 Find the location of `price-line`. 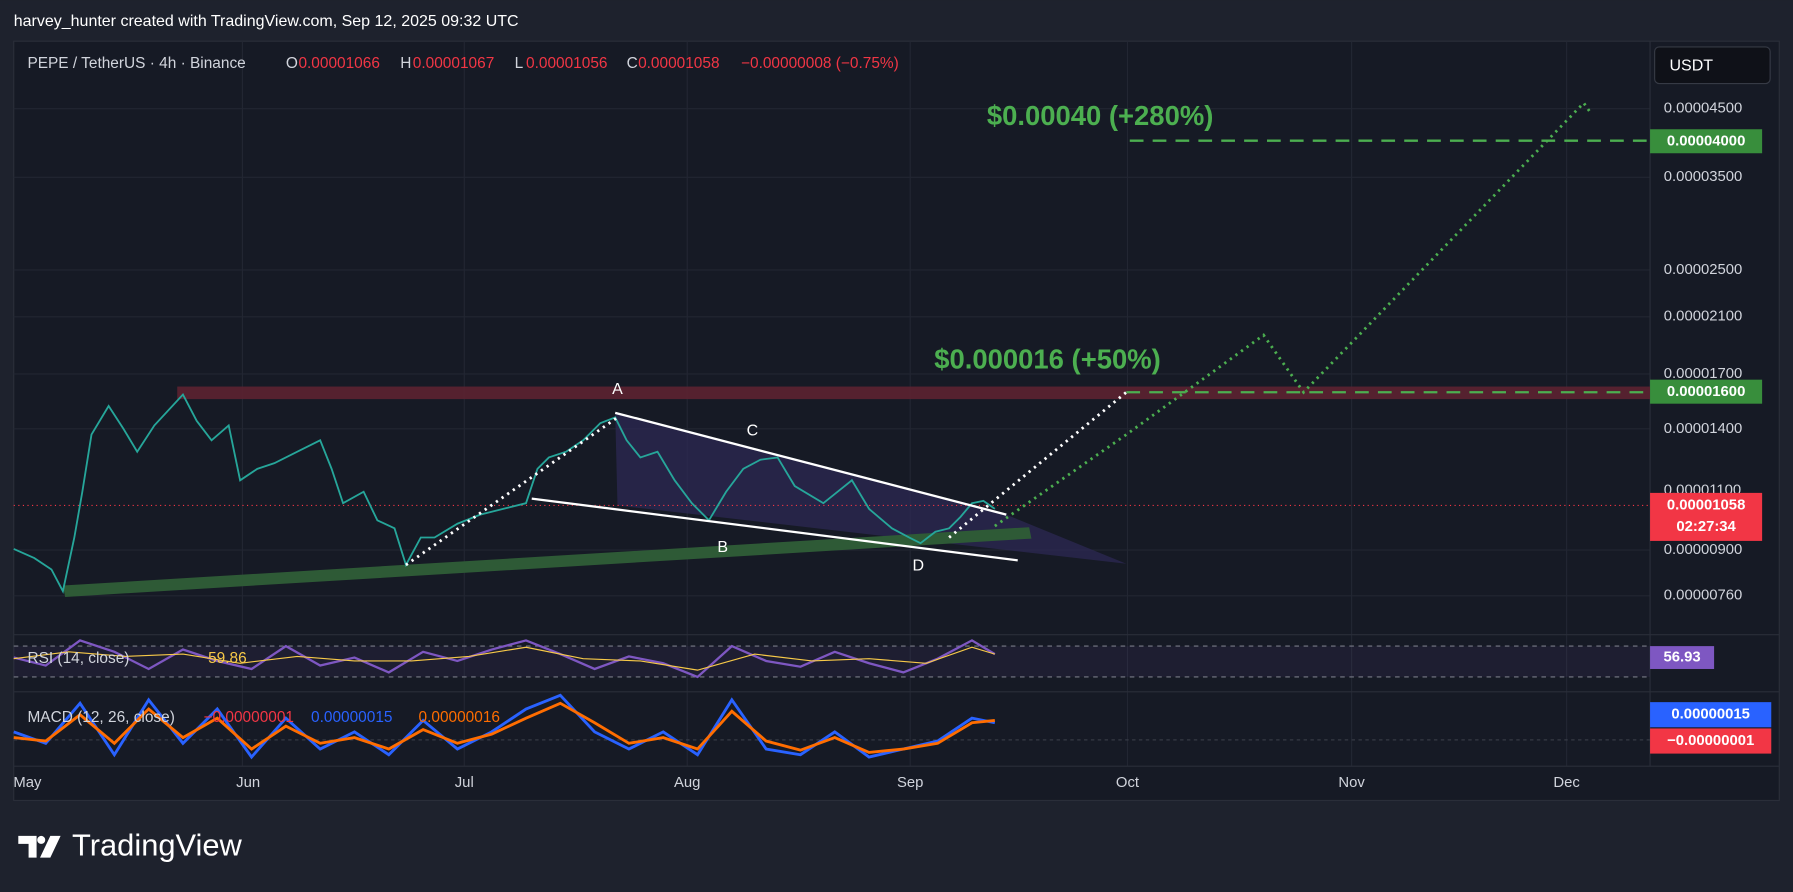

price-line is located at coordinates (504, 493).